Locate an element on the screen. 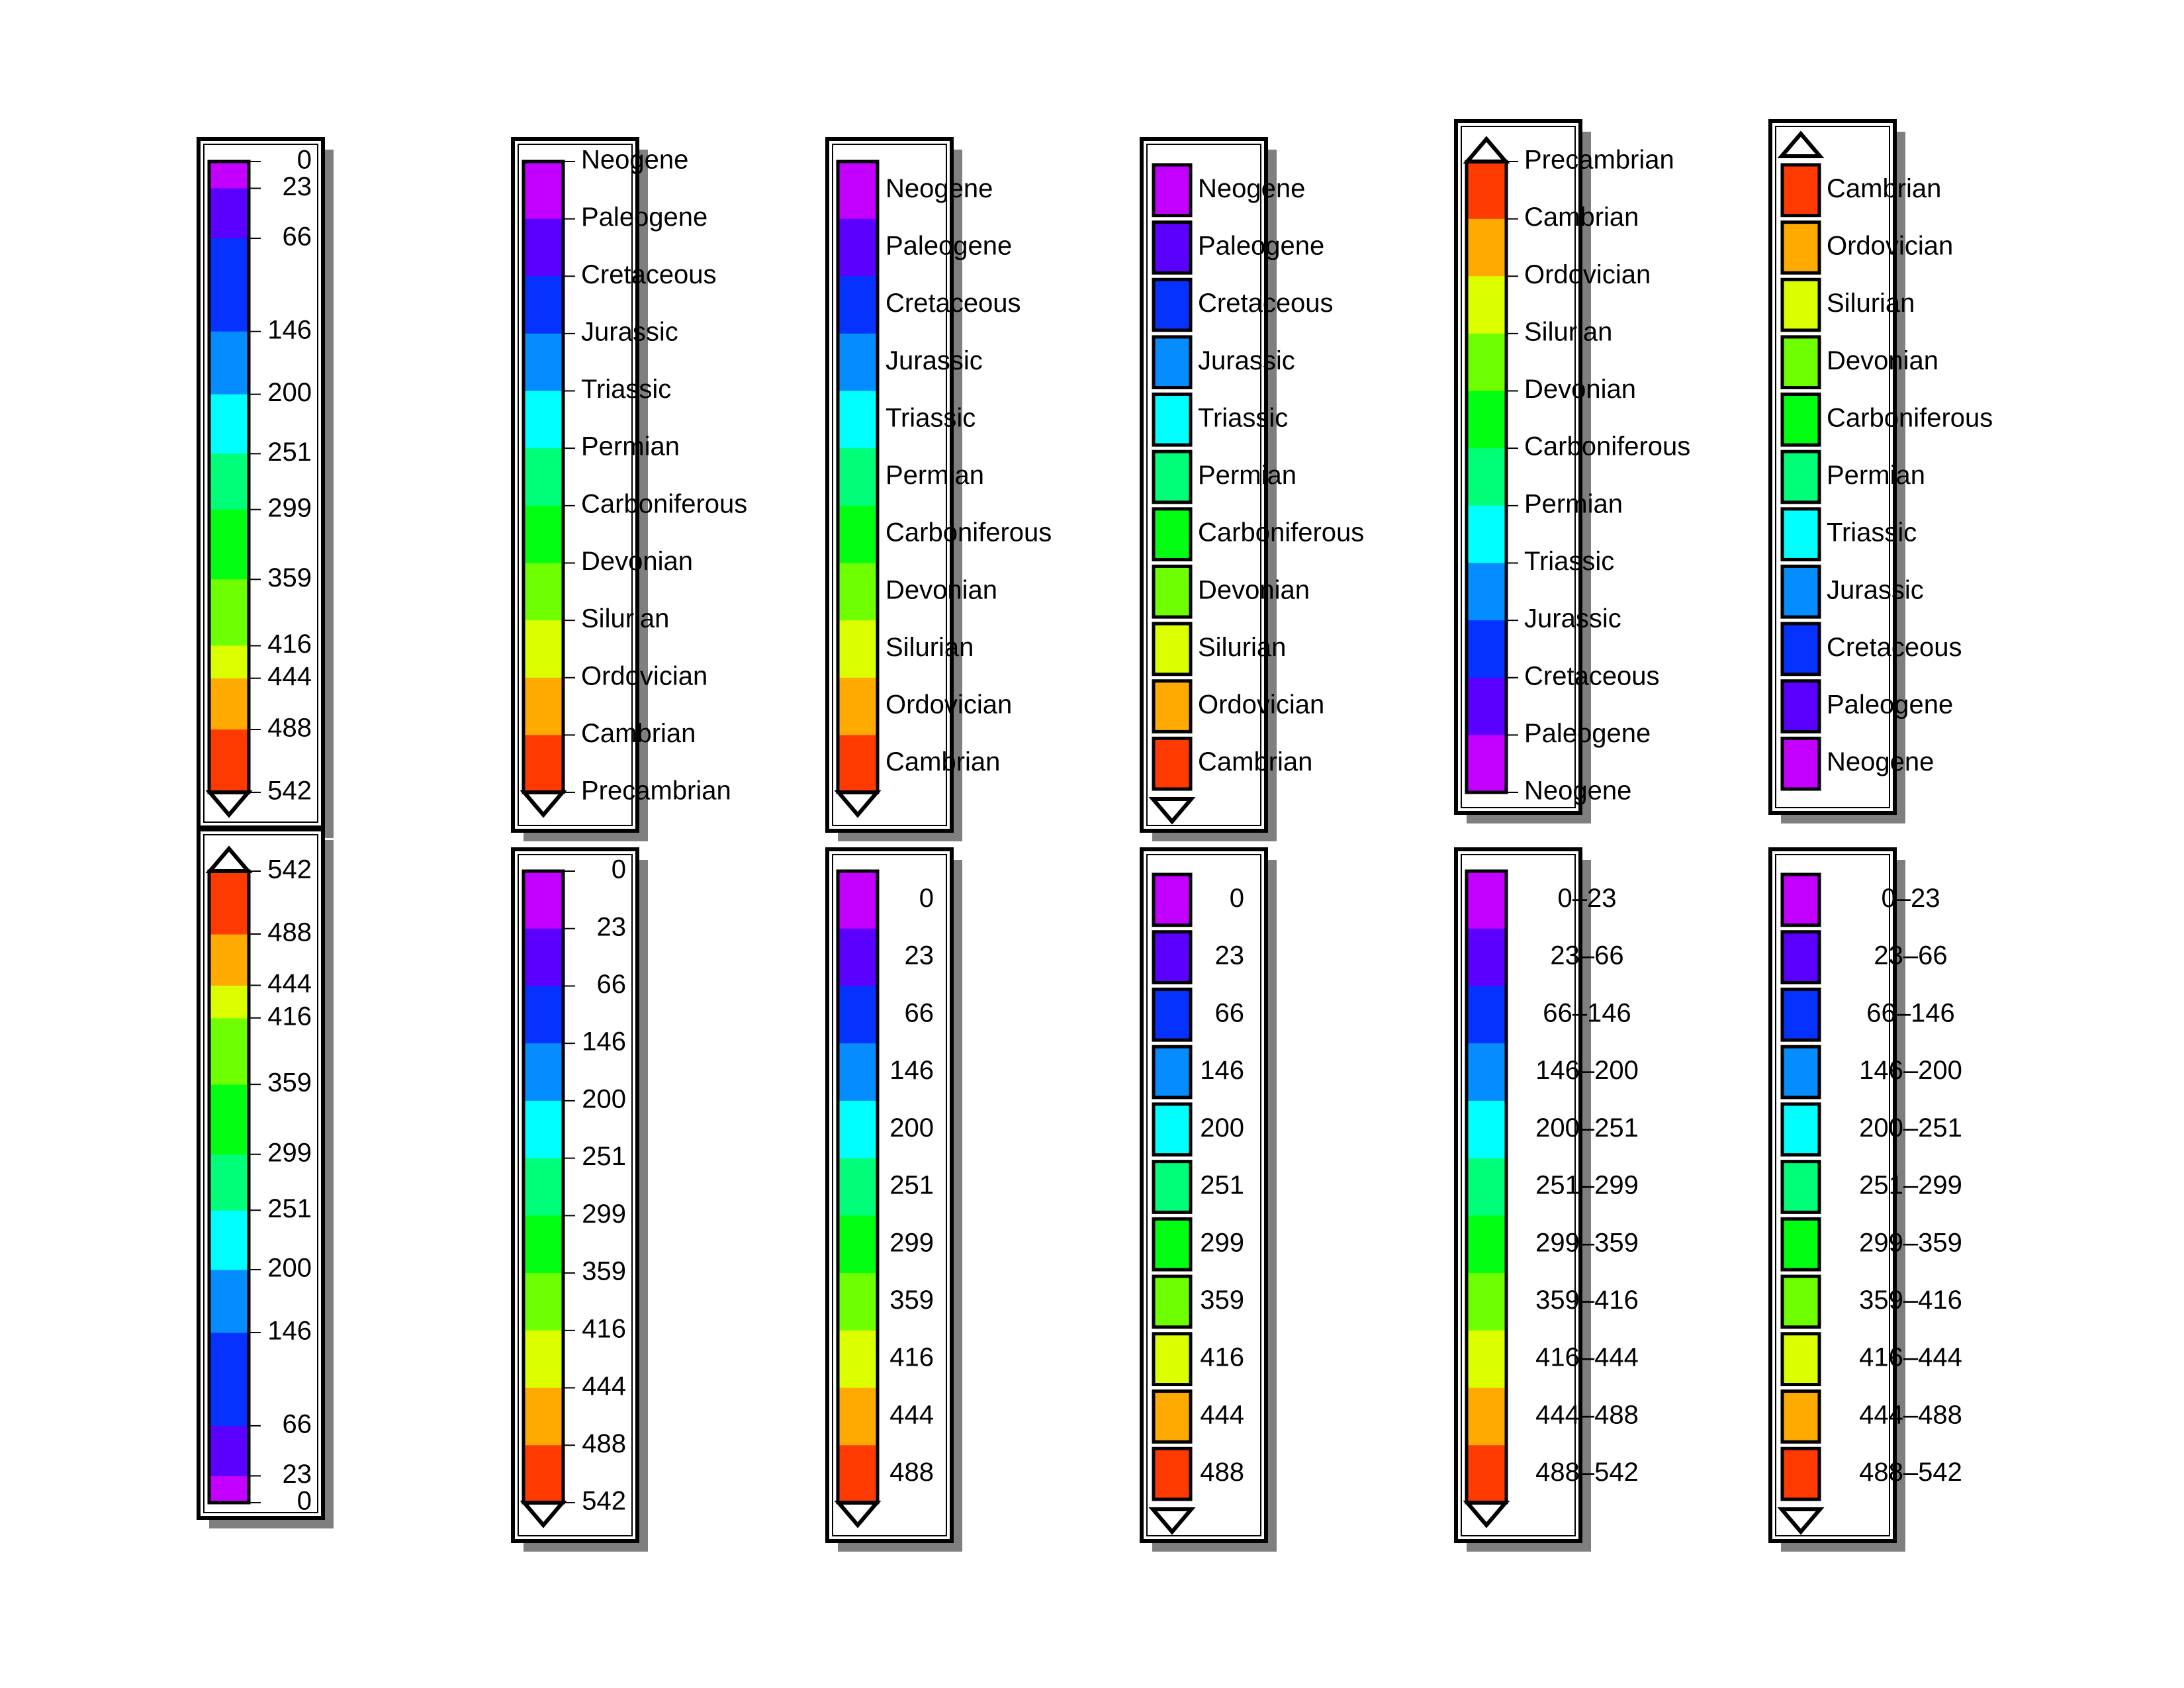 Image resolution: width=2184 pixels, height=1688 pixels. swatch-label: 488–542 is located at coordinates (1911, 1472).